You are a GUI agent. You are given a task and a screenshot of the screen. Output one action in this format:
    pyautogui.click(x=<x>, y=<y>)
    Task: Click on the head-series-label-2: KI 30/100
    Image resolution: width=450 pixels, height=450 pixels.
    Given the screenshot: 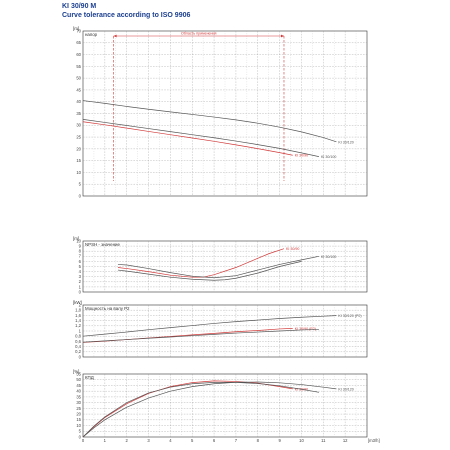 What is the action you would take?
    pyautogui.click(x=328, y=157)
    